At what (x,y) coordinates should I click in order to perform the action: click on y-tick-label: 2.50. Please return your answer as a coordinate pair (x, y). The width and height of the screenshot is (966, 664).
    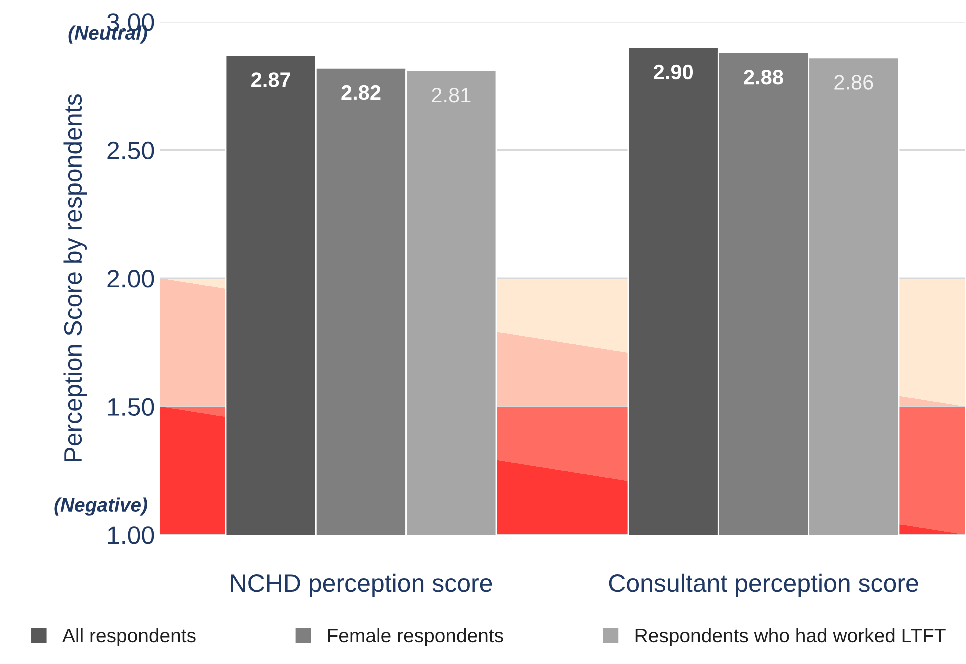
    Looking at the image, I should click on (131, 151).